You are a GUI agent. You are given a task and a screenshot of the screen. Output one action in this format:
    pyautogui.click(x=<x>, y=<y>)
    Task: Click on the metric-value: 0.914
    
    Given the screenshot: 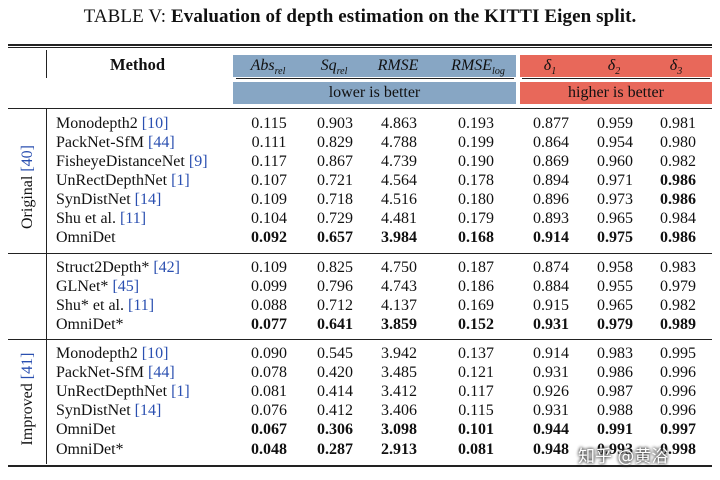 What is the action you would take?
    pyautogui.click(x=551, y=237)
    